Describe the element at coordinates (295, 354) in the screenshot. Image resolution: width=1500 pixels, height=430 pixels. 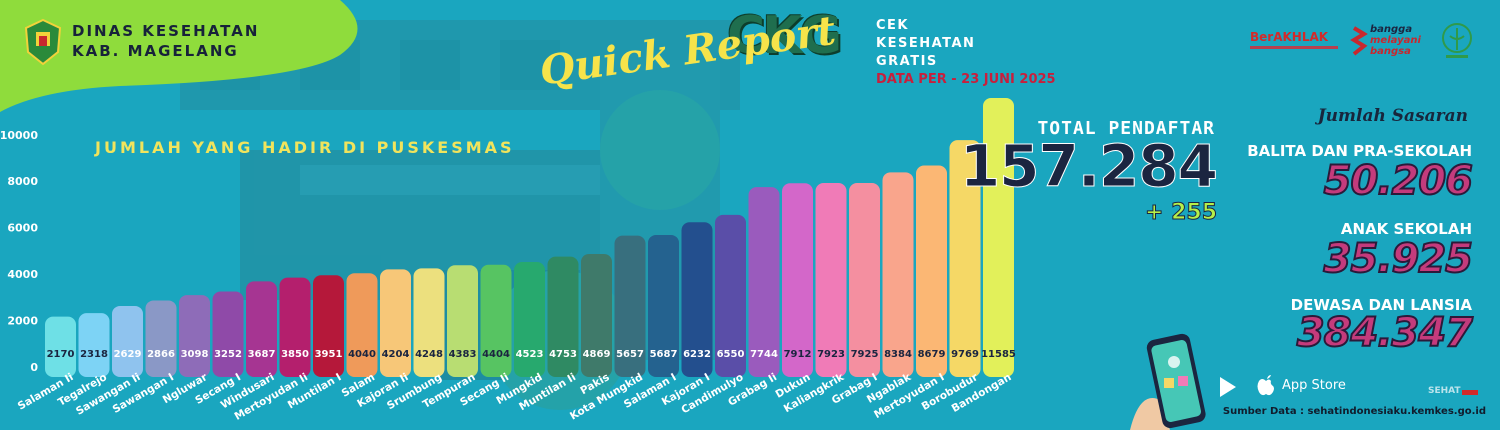
I see `bar-value-label: 3850` at that location.